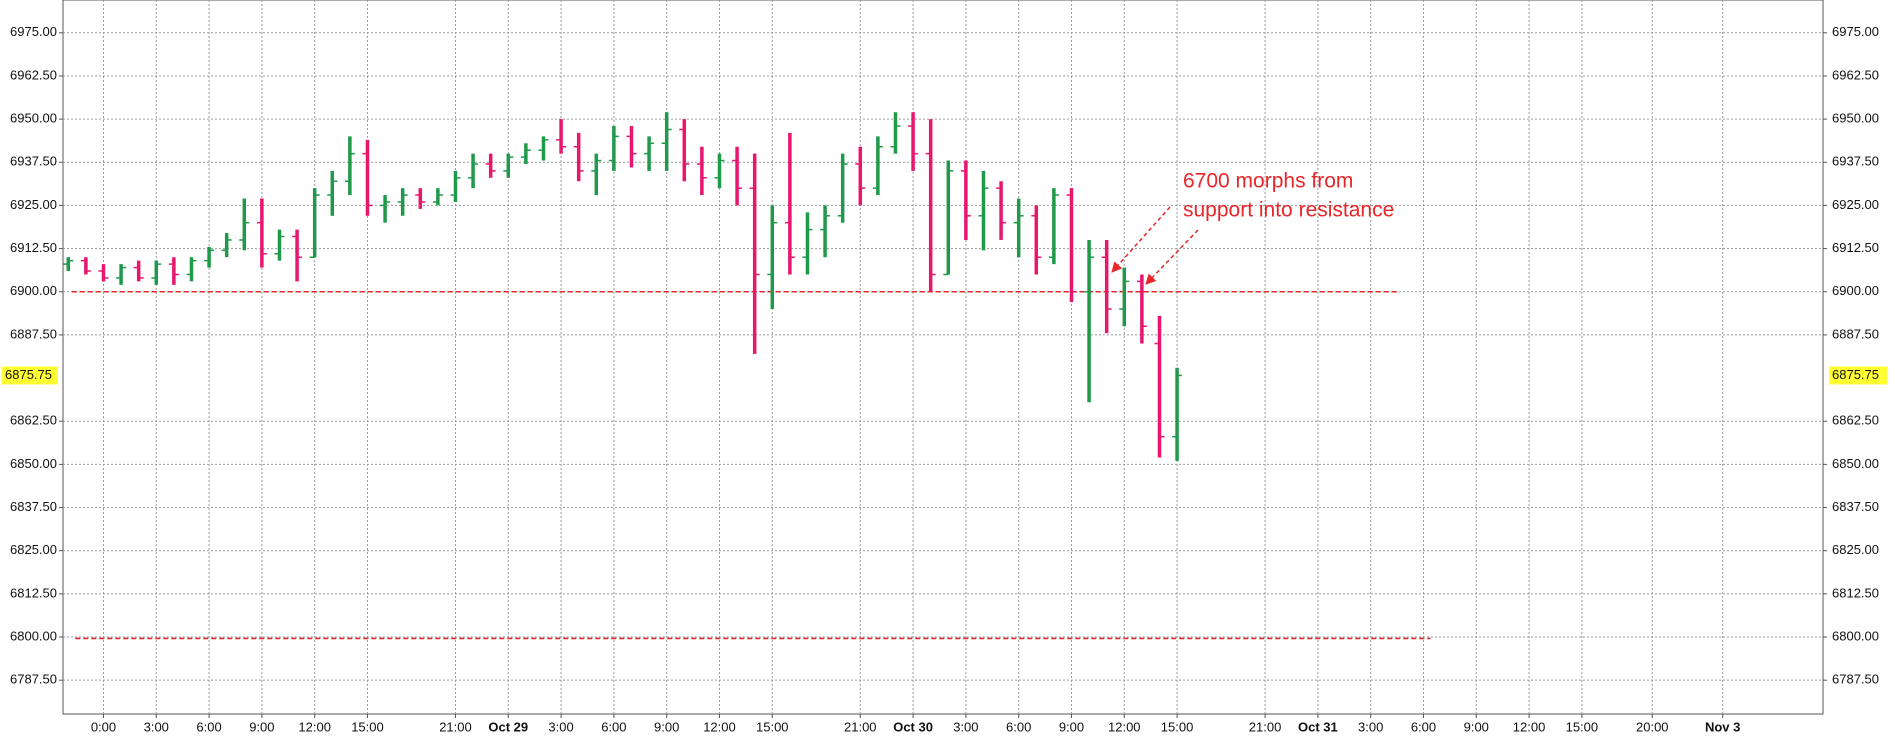  I want to click on x-tick-label: Oct 29, so click(508, 726).